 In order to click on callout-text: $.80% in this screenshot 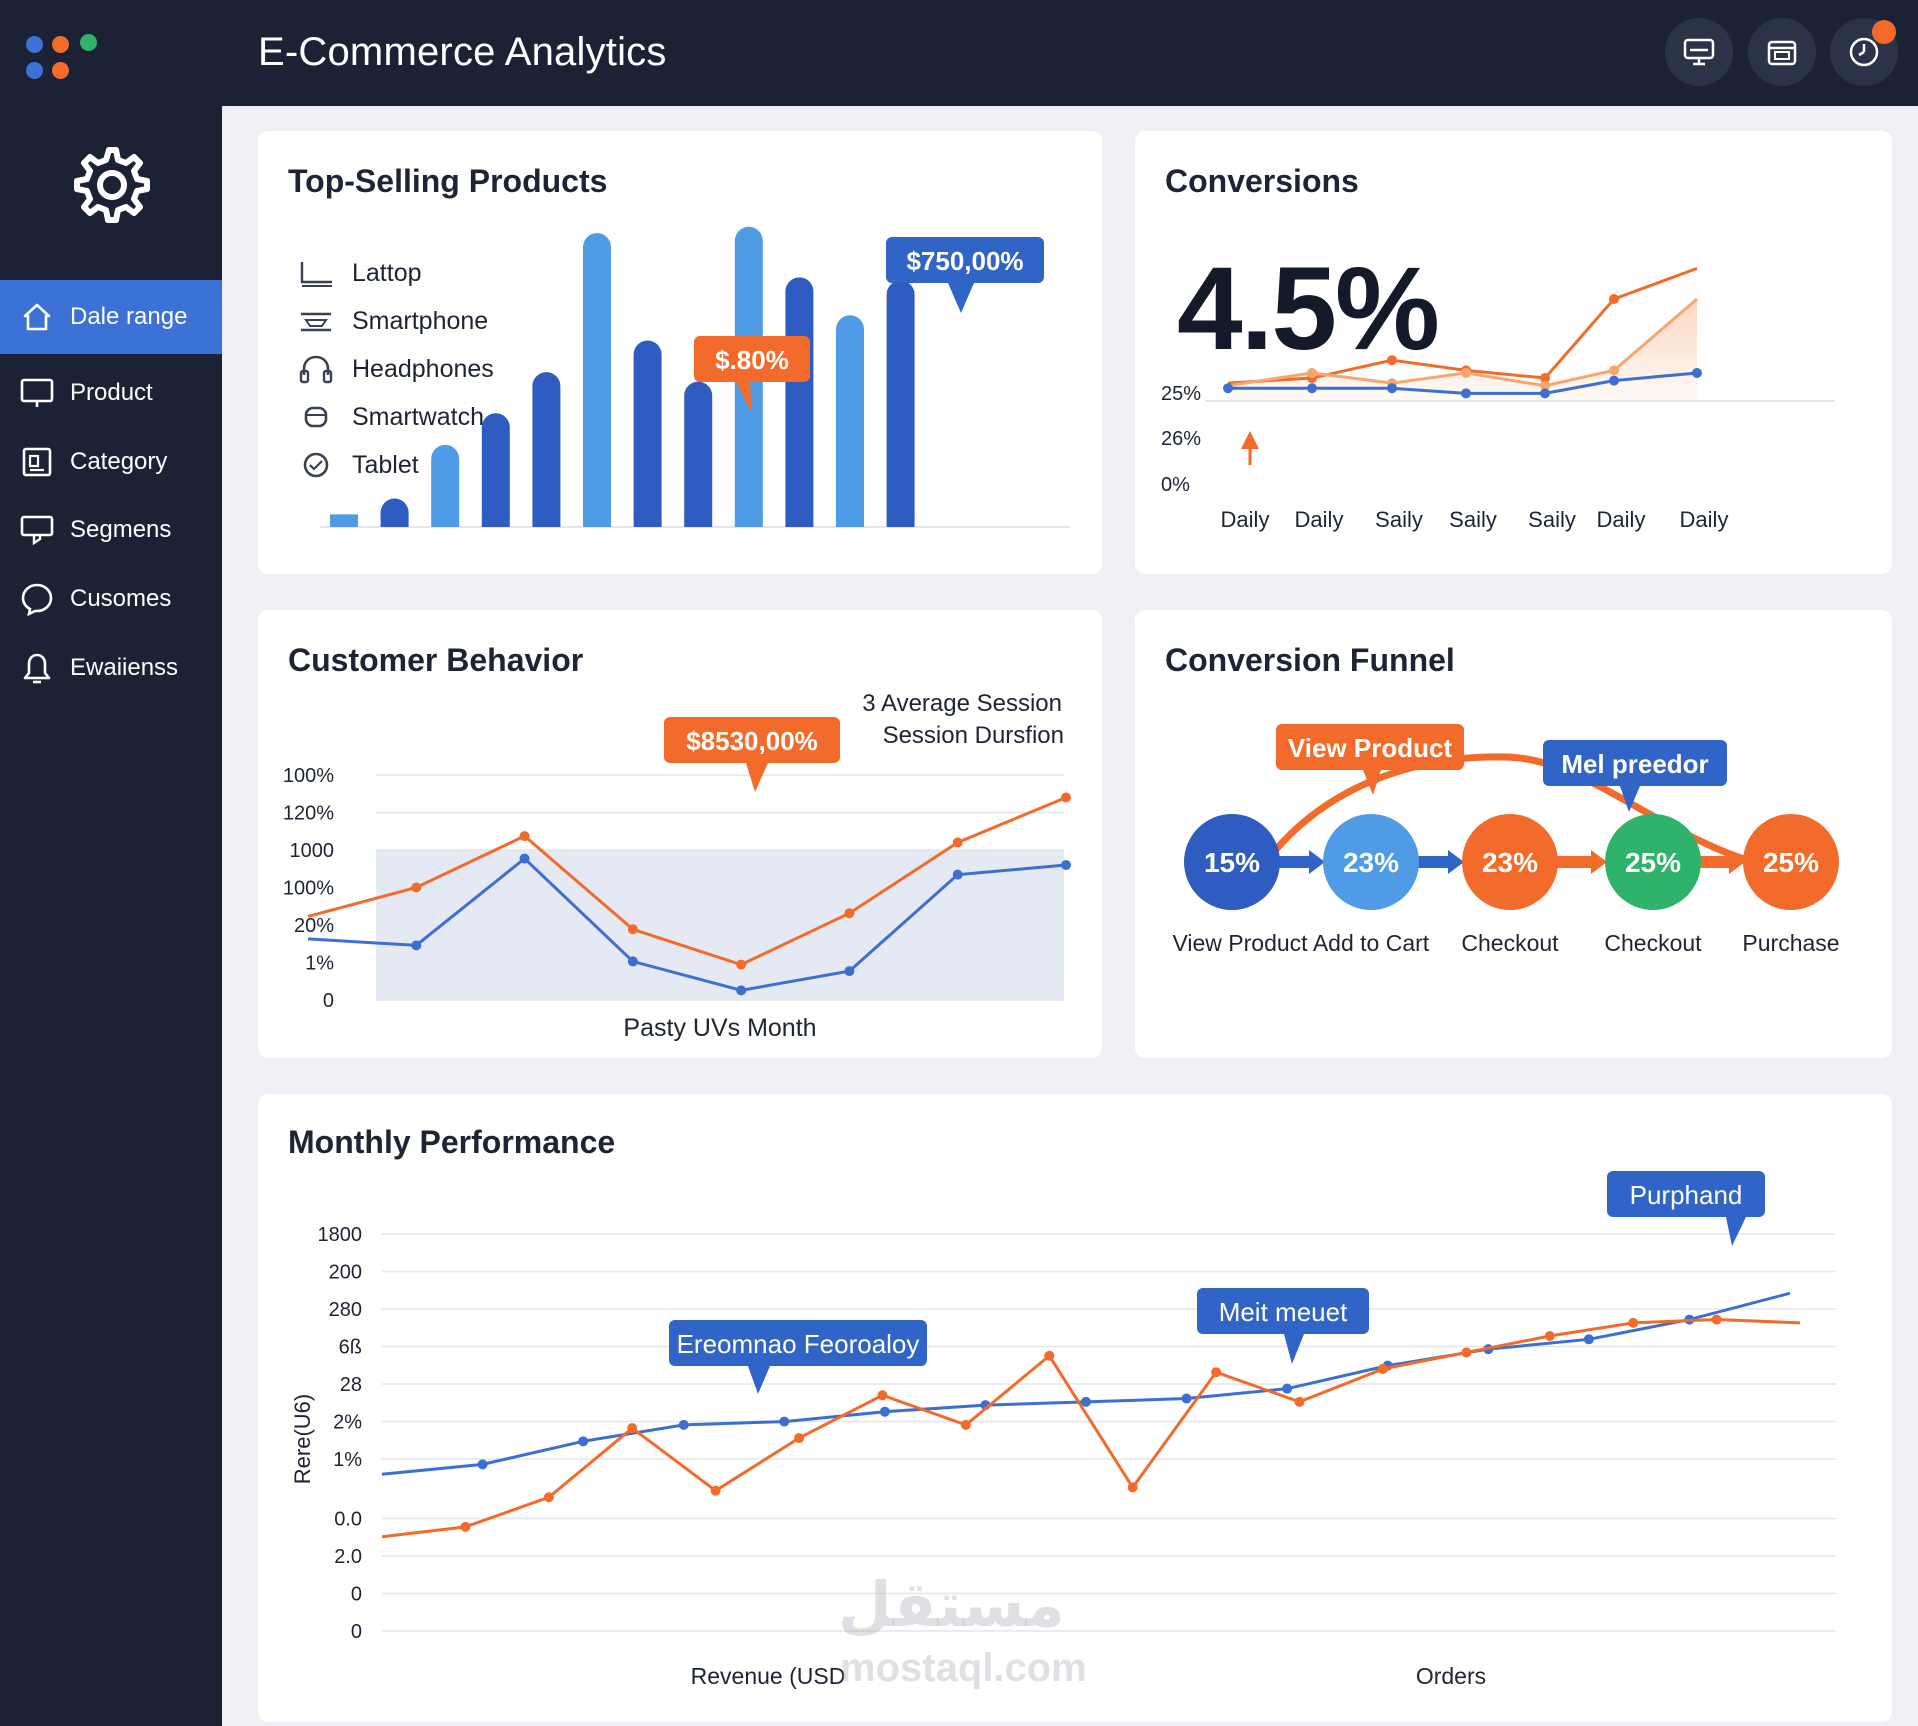, I will do `click(752, 360)`.